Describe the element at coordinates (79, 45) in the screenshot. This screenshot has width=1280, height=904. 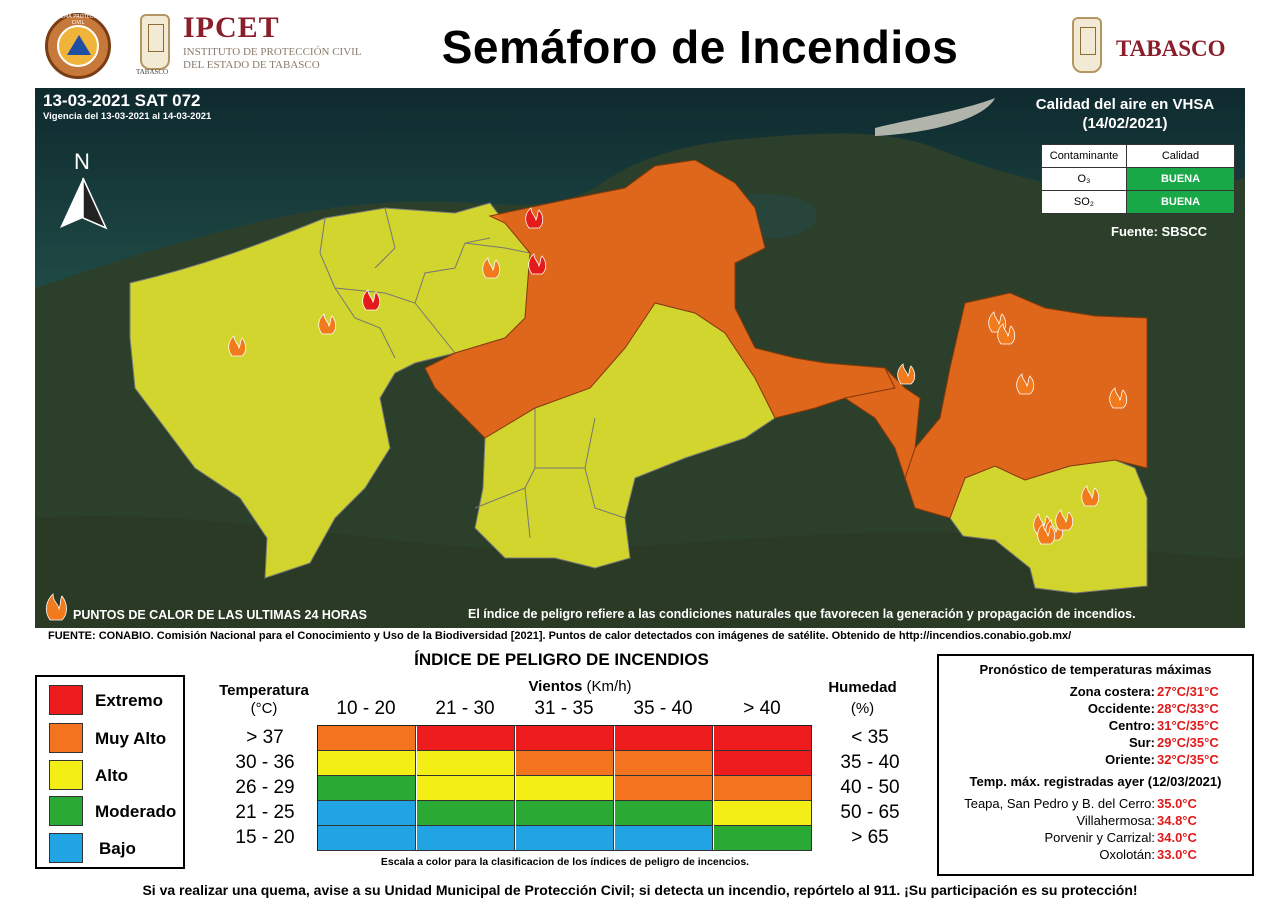
I see `triangle-icon` at that location.